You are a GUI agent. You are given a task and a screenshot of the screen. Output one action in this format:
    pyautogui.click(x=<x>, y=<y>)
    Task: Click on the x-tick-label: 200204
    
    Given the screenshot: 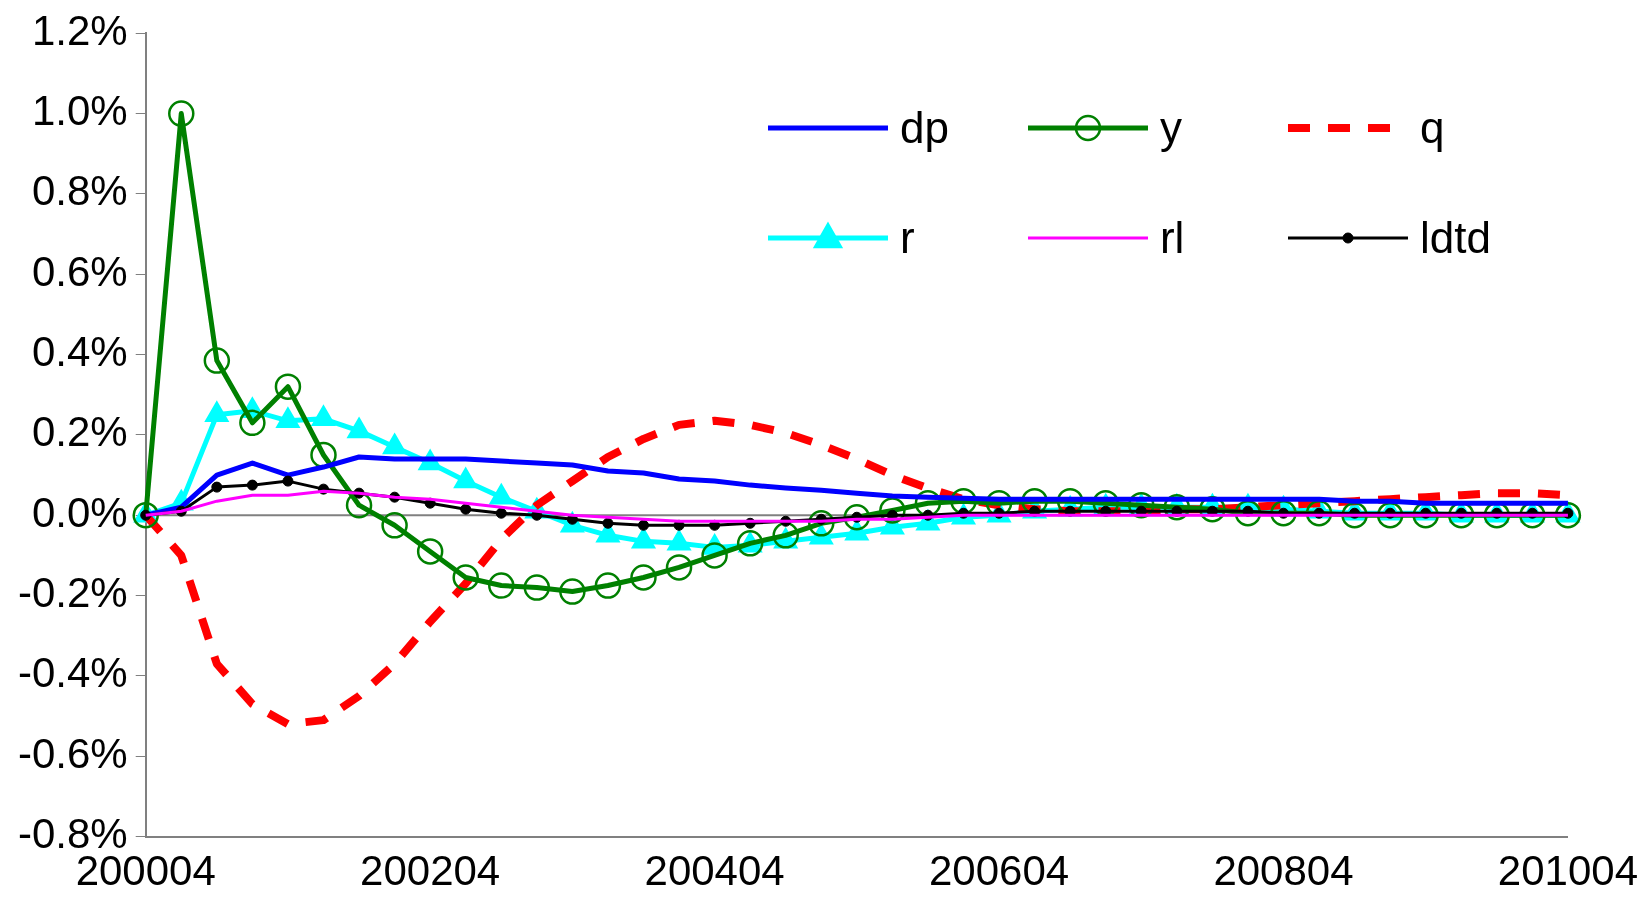 What is the action you would take?
    pyautogui.click(x=430, y=871)
    